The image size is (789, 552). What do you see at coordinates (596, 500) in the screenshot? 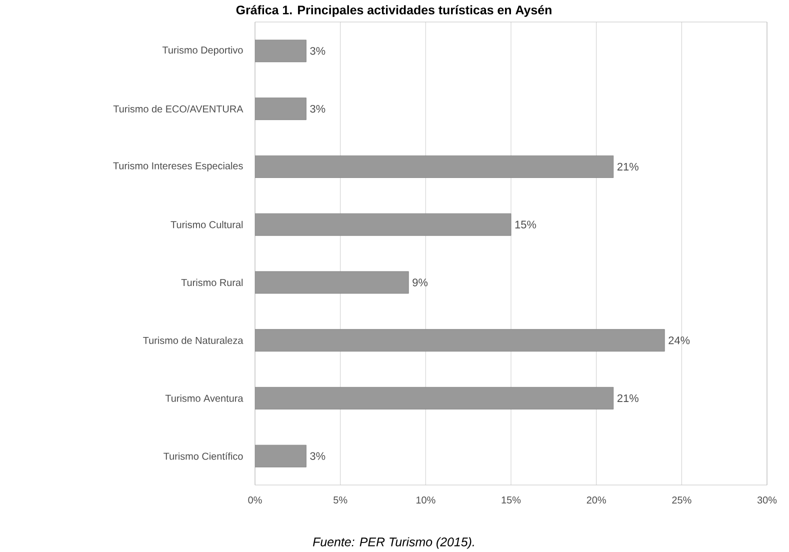
I see `x-tick-label: 20%` at bounding box center [596, 500].